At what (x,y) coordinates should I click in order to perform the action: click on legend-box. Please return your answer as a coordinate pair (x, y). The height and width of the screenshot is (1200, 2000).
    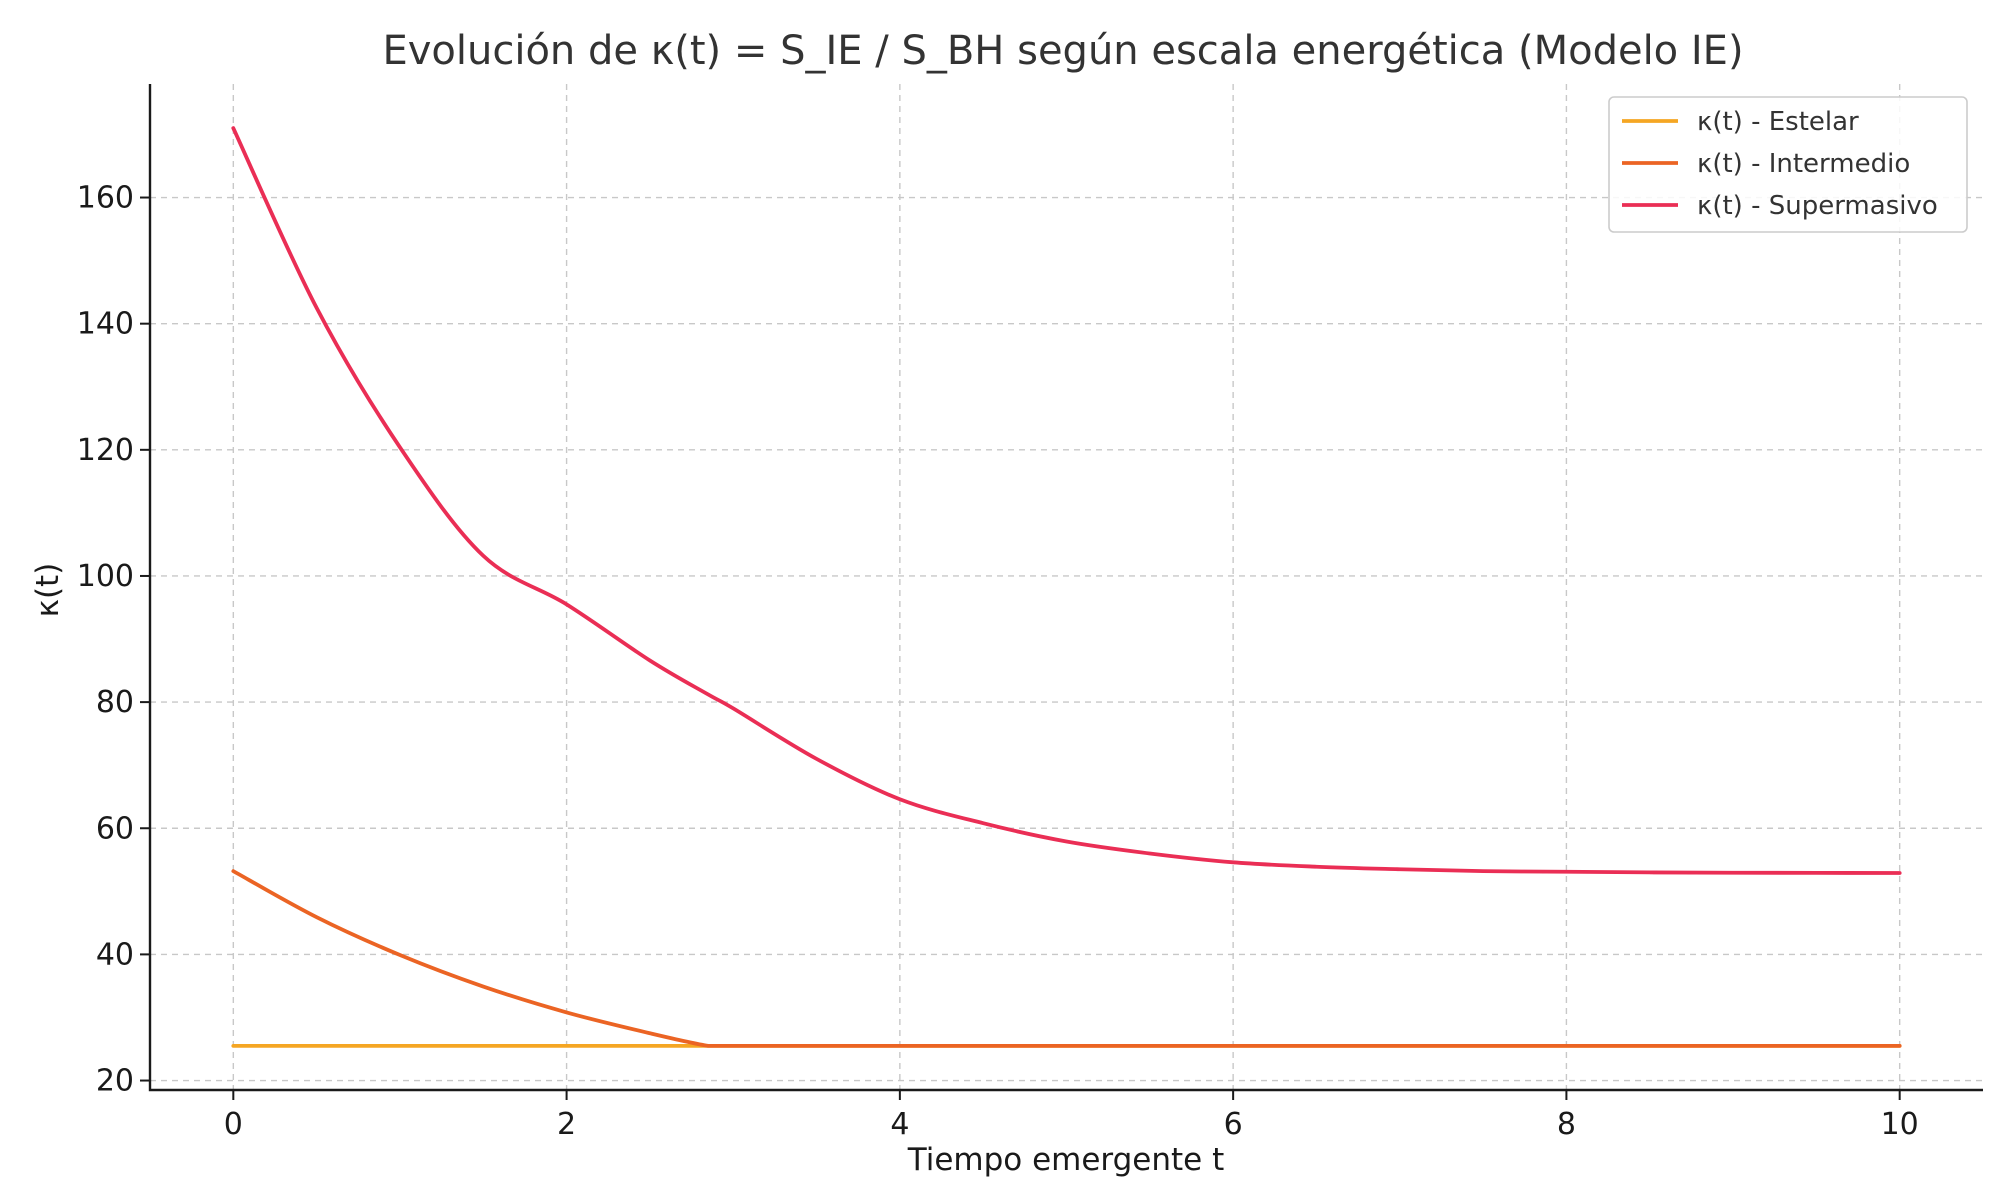
    Looking at the image, I should click on (1788, 164).